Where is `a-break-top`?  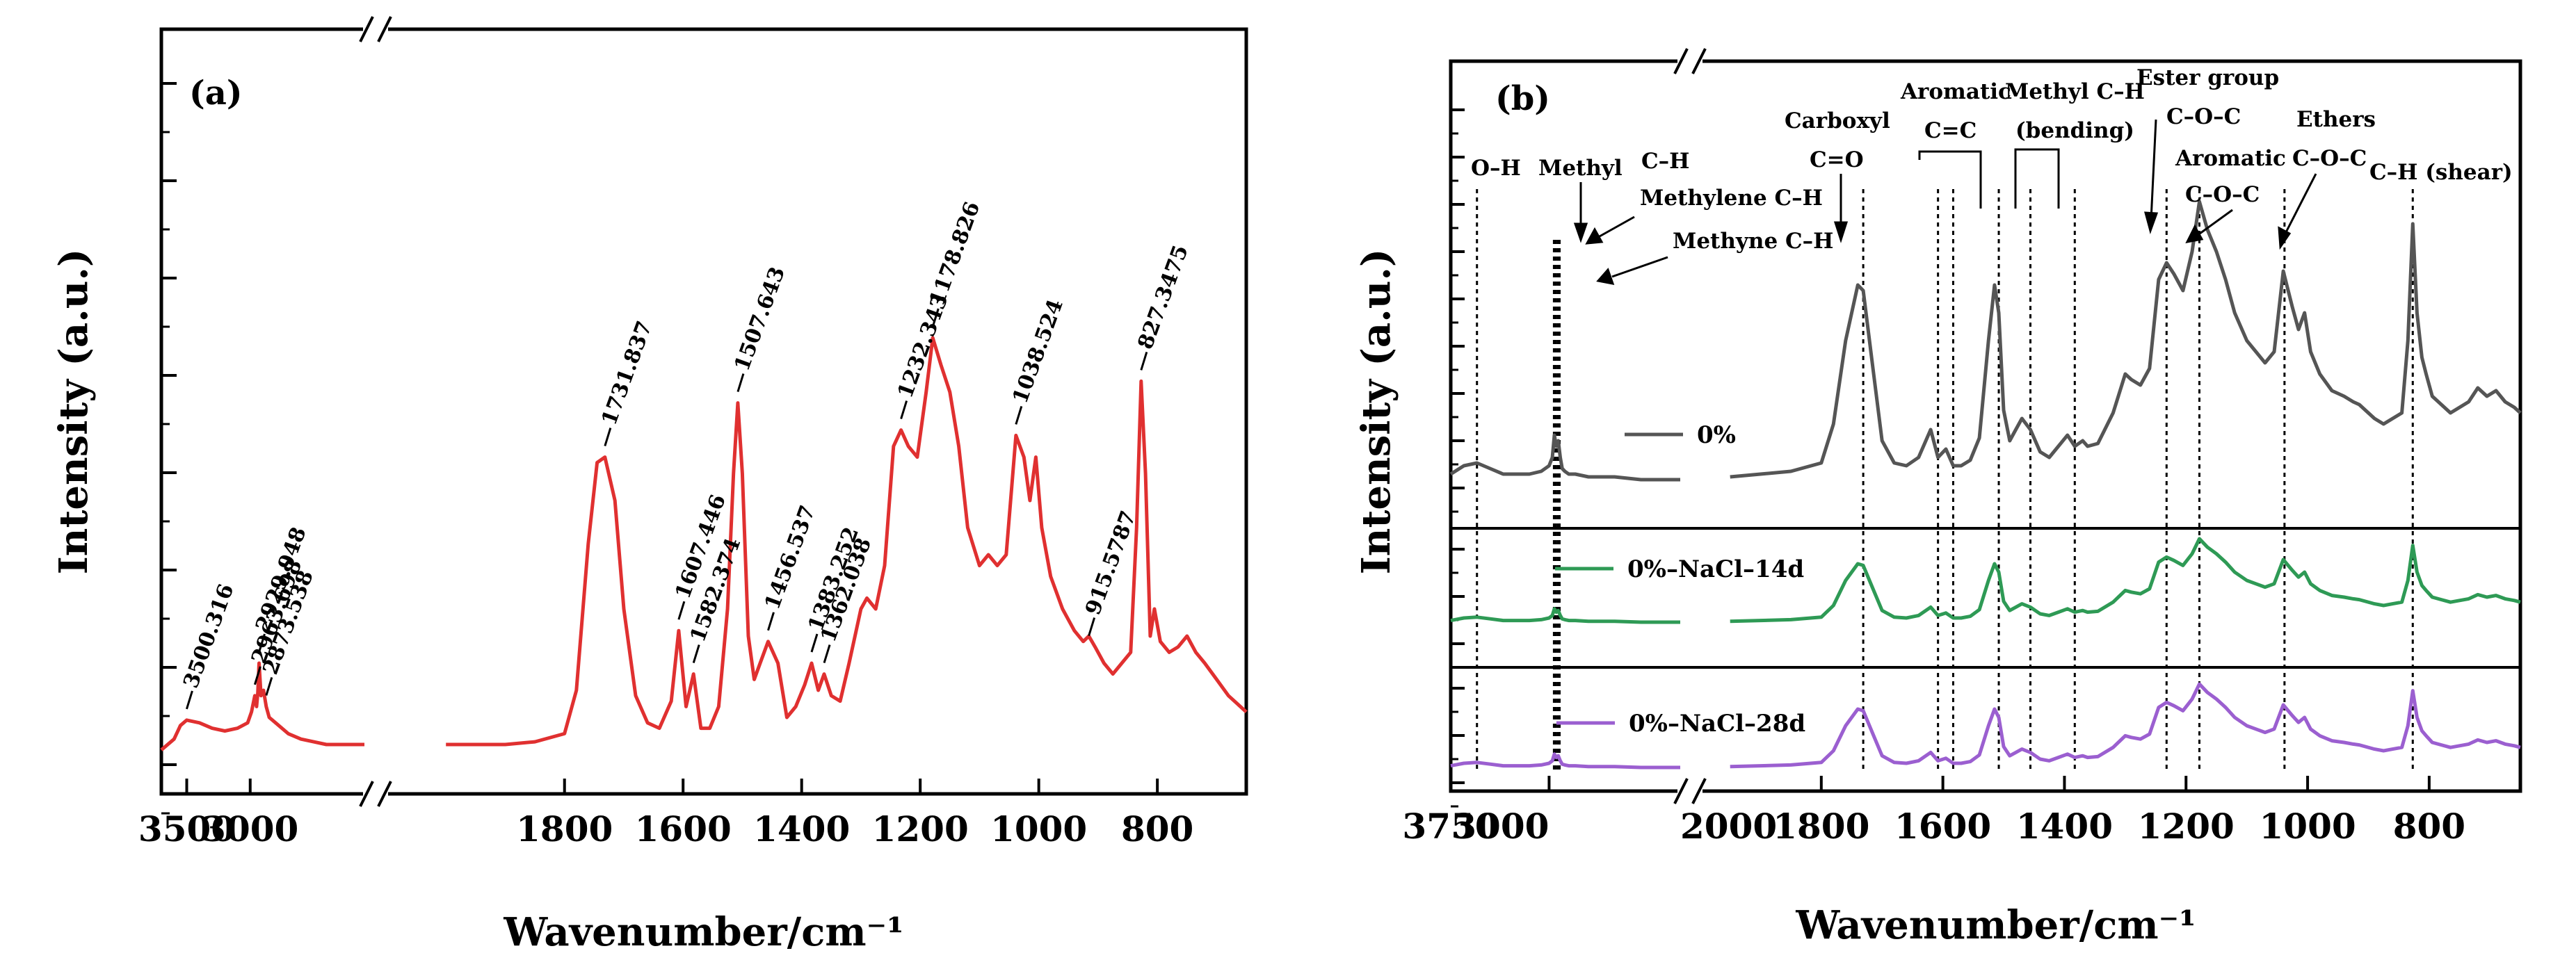
a-break-top is located at coordinates (376, 29).